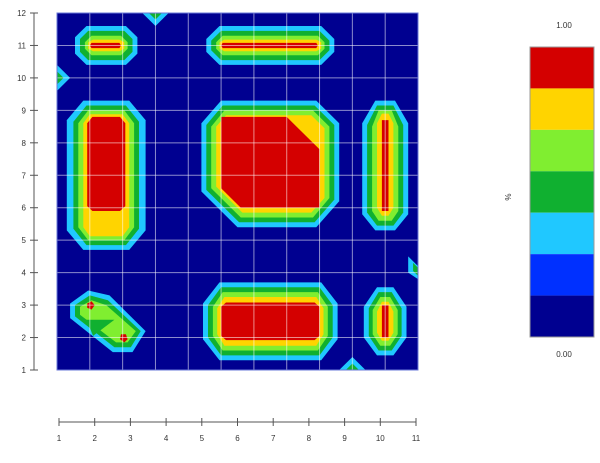 The height and width of the screenshot is (463, 600). I want to click on x-tick-label: 5, so click(202, 438).